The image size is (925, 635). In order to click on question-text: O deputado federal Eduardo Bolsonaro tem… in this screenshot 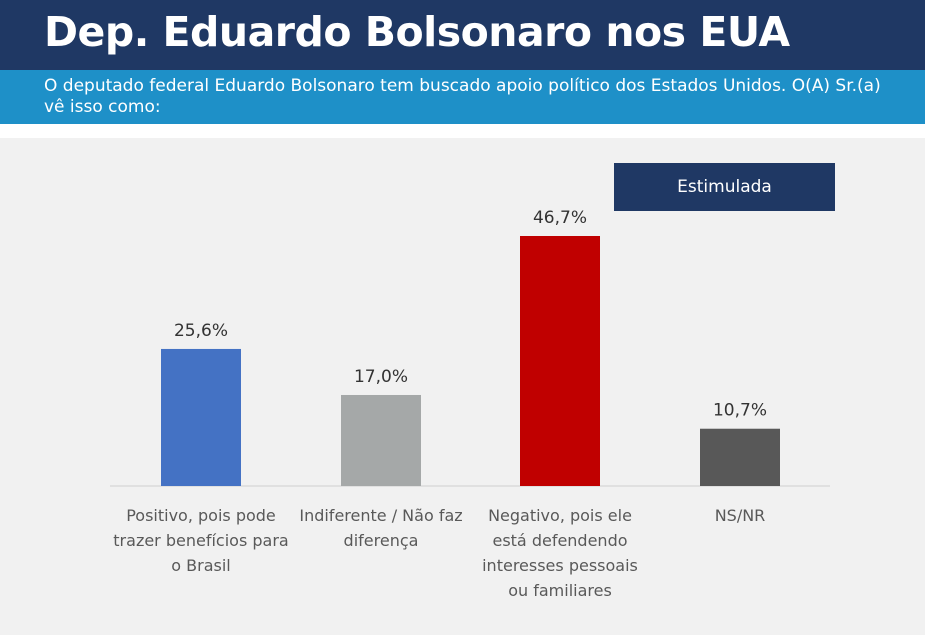, I will do `click(462, 96)`.